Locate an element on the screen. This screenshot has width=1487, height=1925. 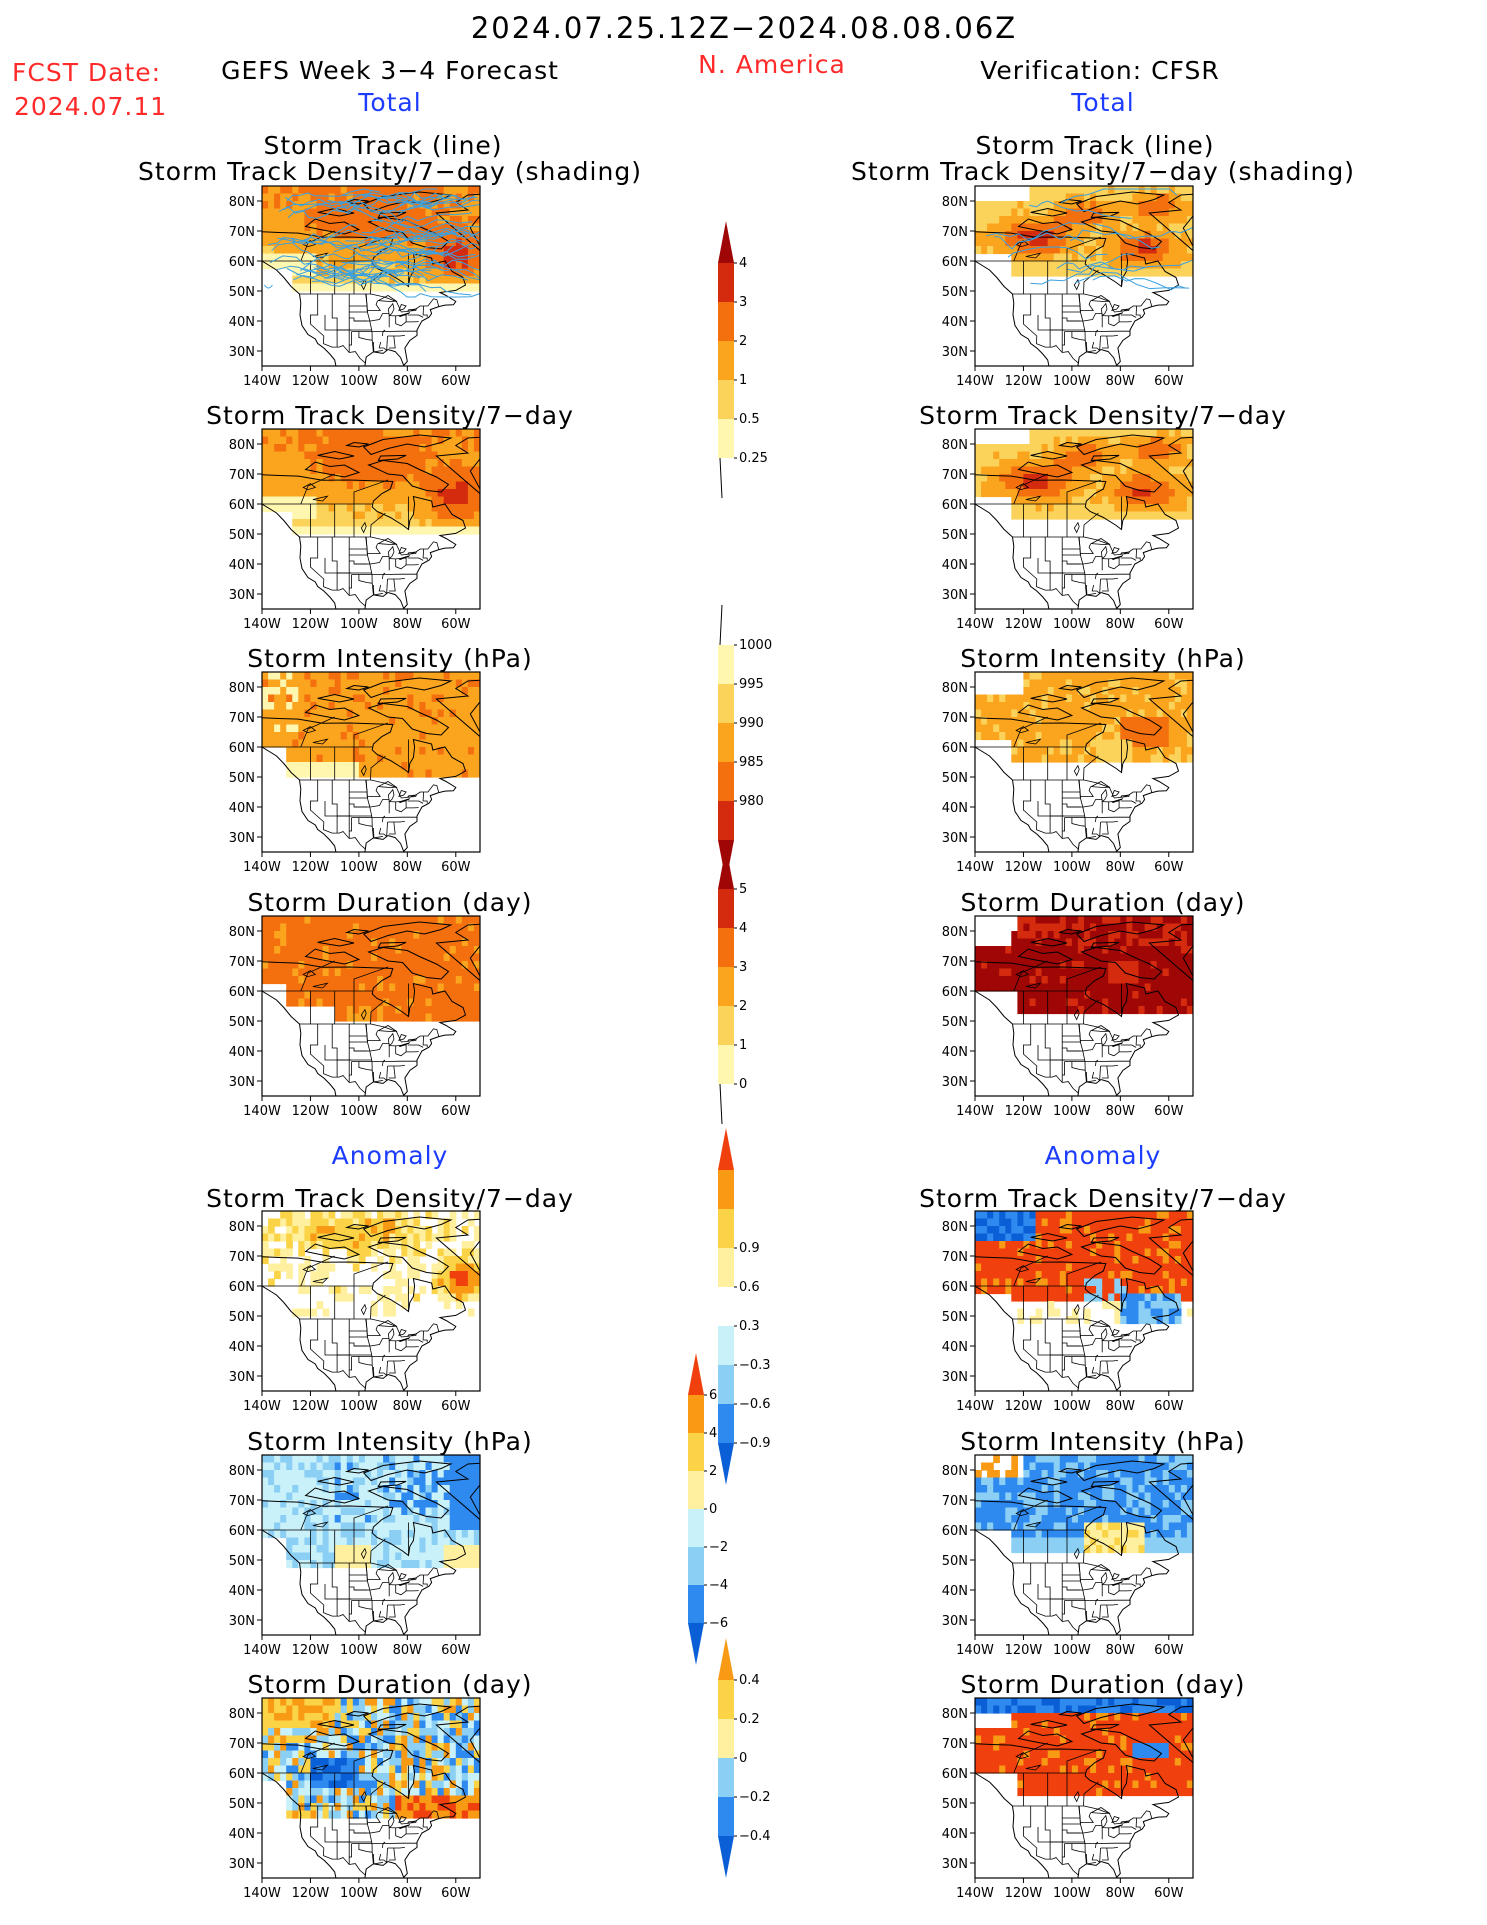
lat-tick-label: 80N is located at coordinates (242, 932).